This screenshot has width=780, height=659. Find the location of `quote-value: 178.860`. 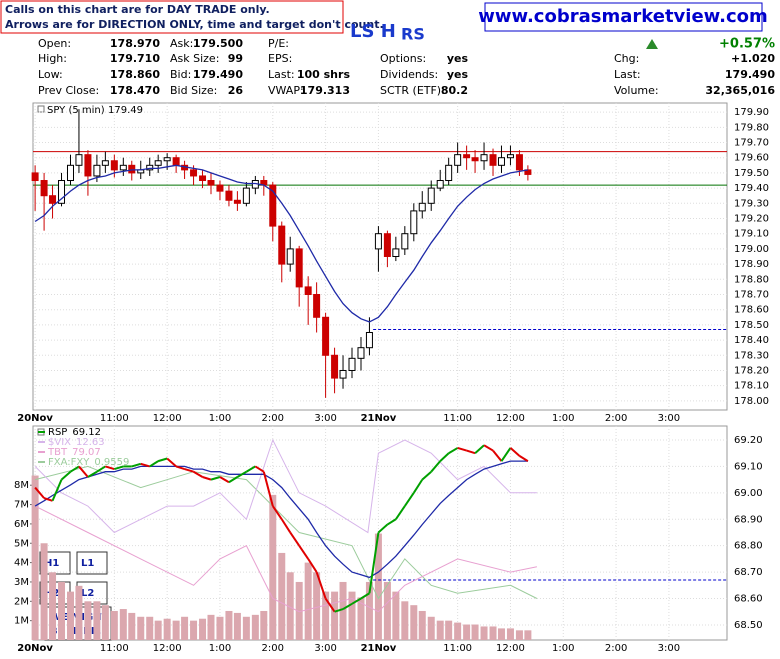

quote-value: 178.860 is located at coordinates (135, 74).